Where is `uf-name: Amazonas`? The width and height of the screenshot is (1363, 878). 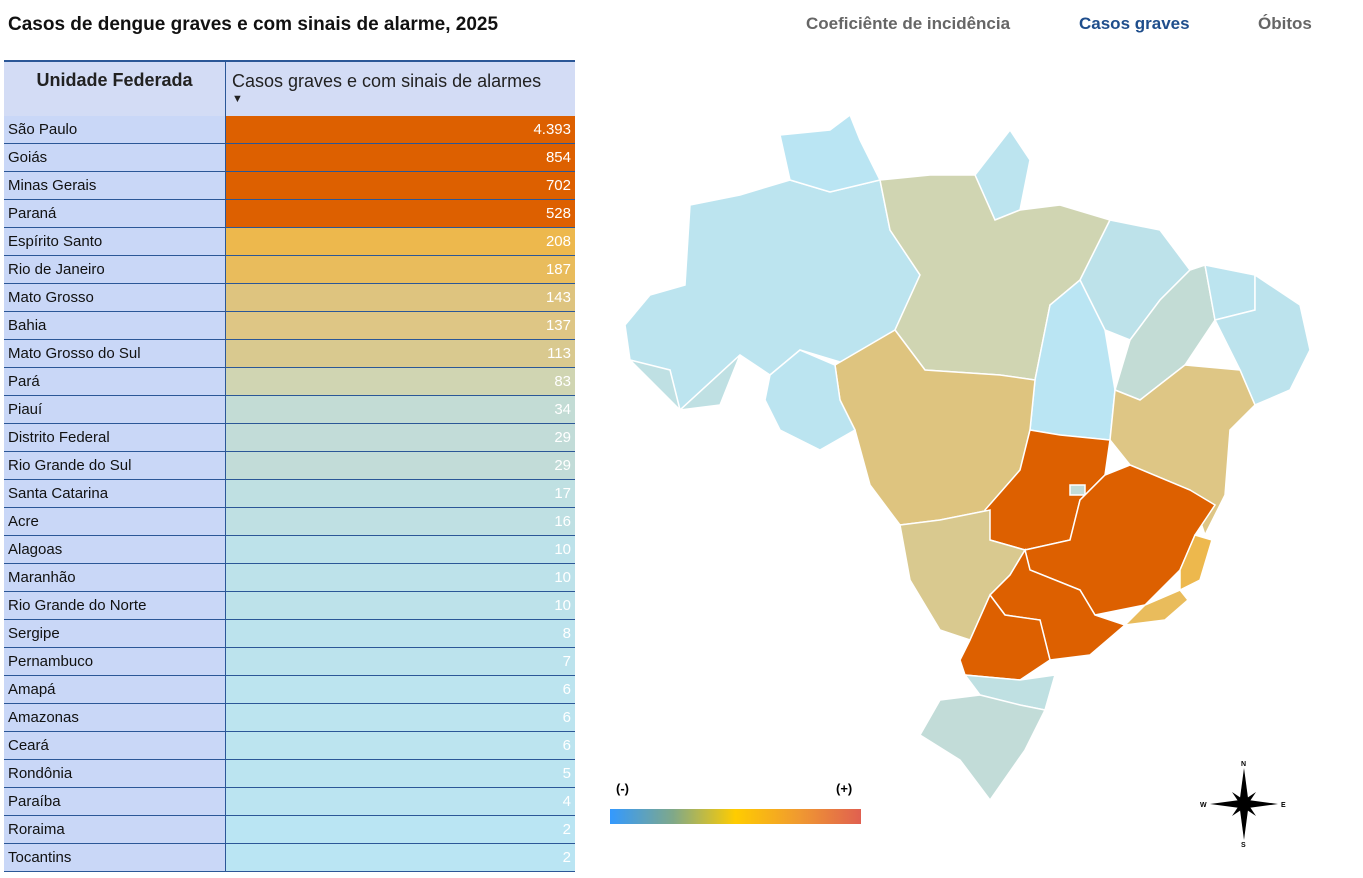 uf-name: Amazonas is located at coordinates (115, 717).